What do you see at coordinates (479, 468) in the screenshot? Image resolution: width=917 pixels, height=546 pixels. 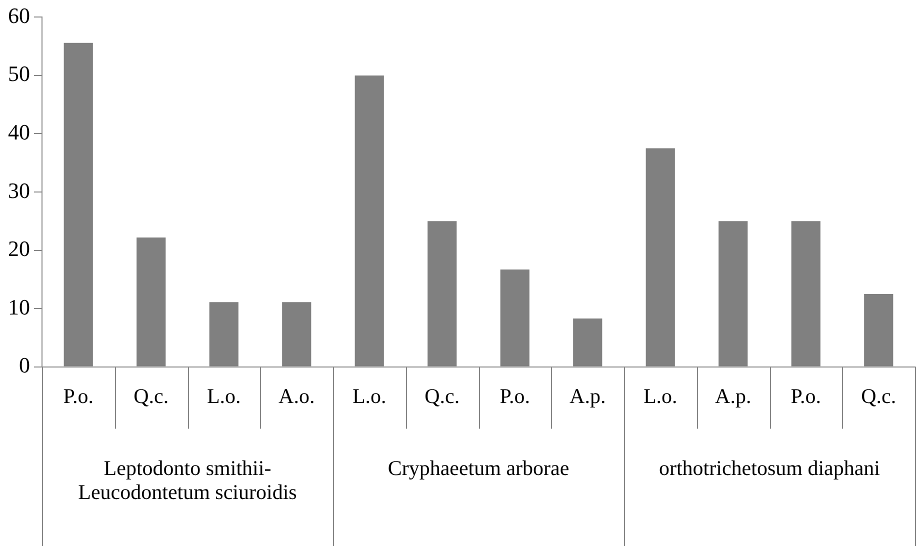 I see `text: Cryphaeetum arborae` at bounding box center [479, 468].